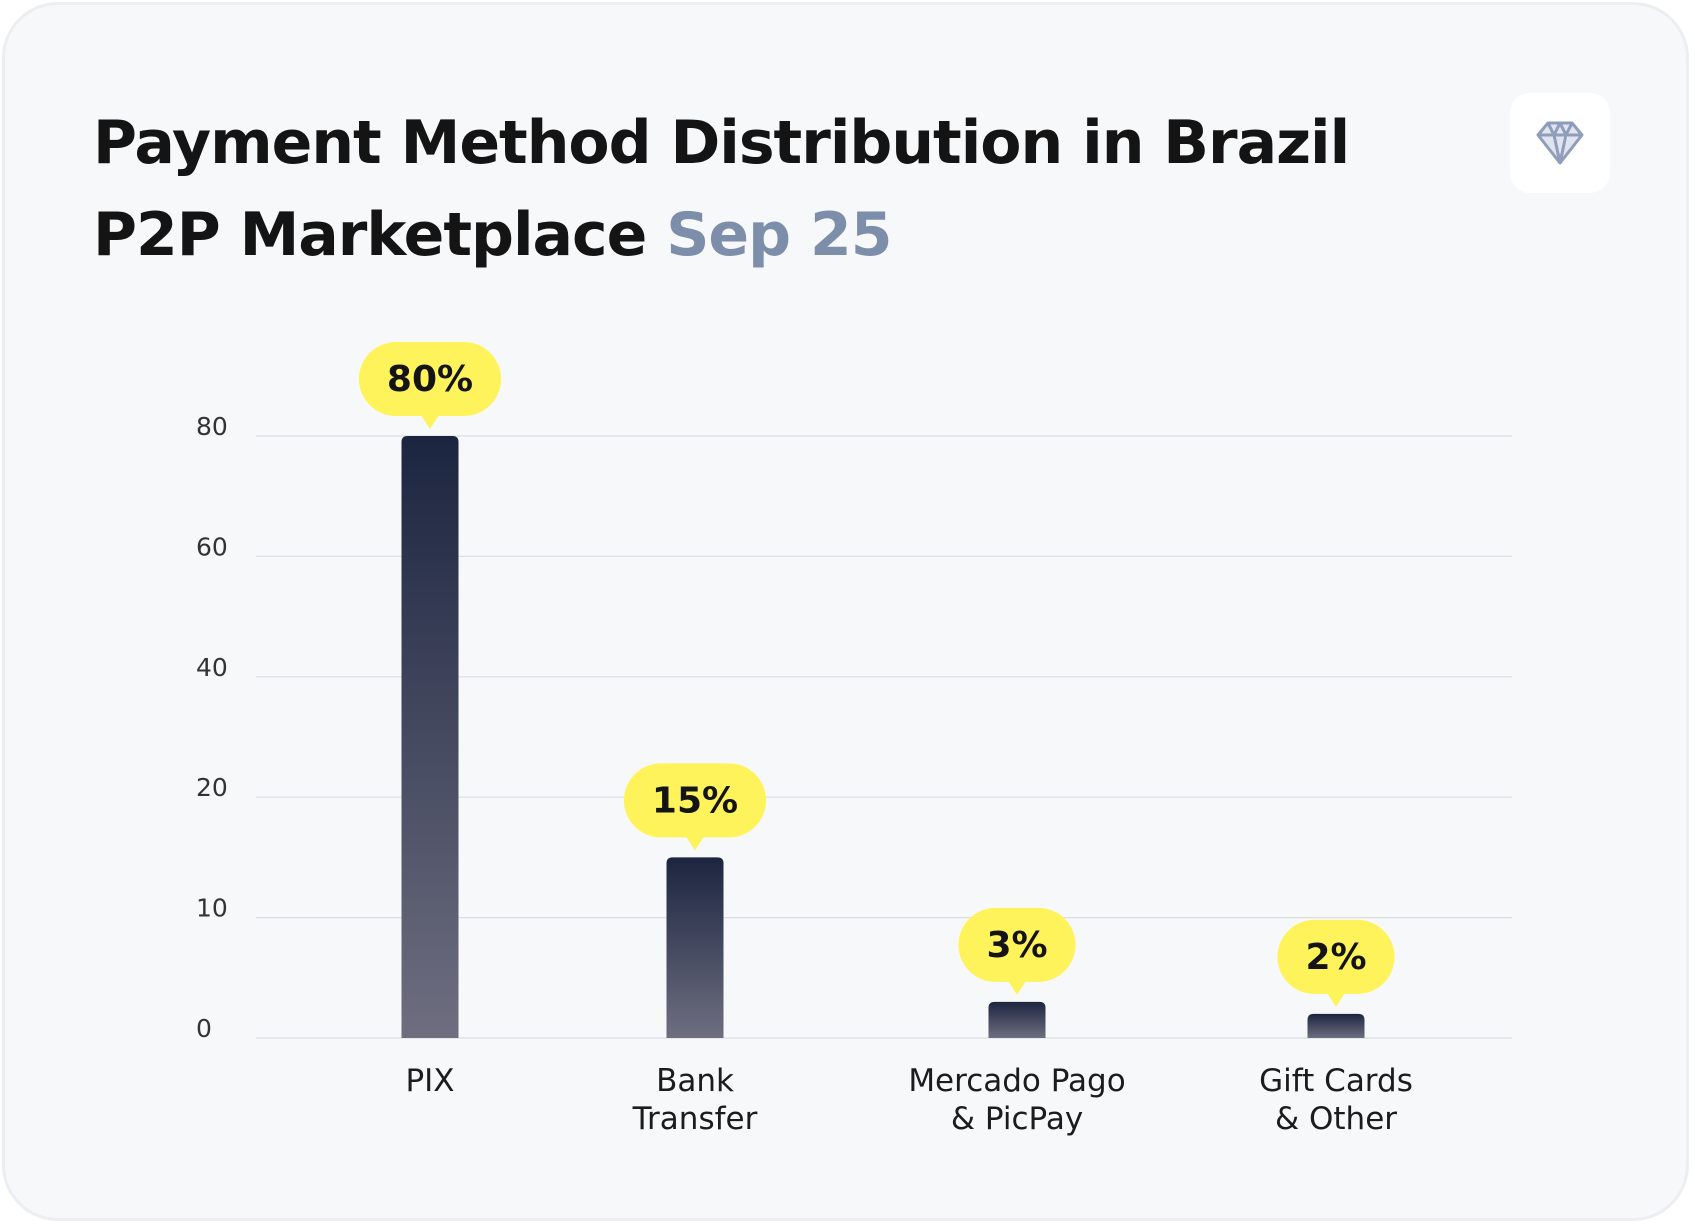 This screenshot has height=1227, width=1695. I want to click on chart-subtitle: Sep 25, so click(779, 235).